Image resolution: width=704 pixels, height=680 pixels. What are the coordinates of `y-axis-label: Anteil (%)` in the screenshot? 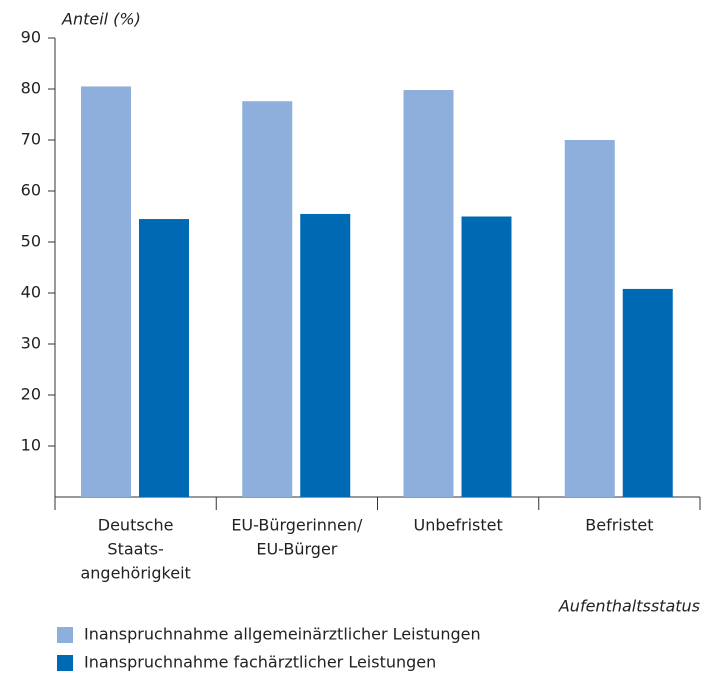 It's located at (101, 19).